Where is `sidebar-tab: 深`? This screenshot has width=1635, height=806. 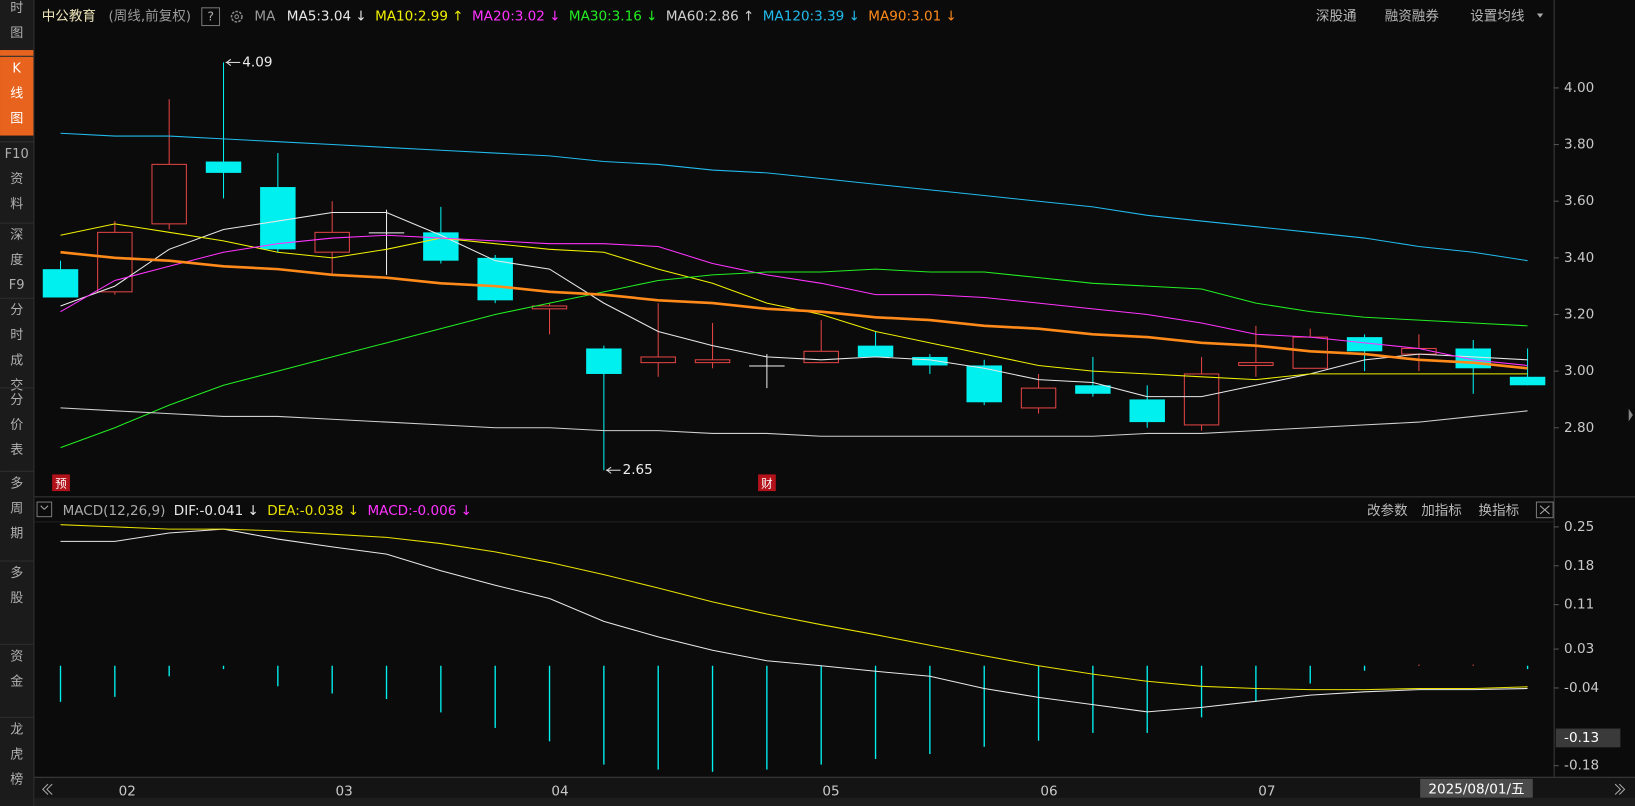 sidebar-tab: 深 is located at coordinates (16, 235).